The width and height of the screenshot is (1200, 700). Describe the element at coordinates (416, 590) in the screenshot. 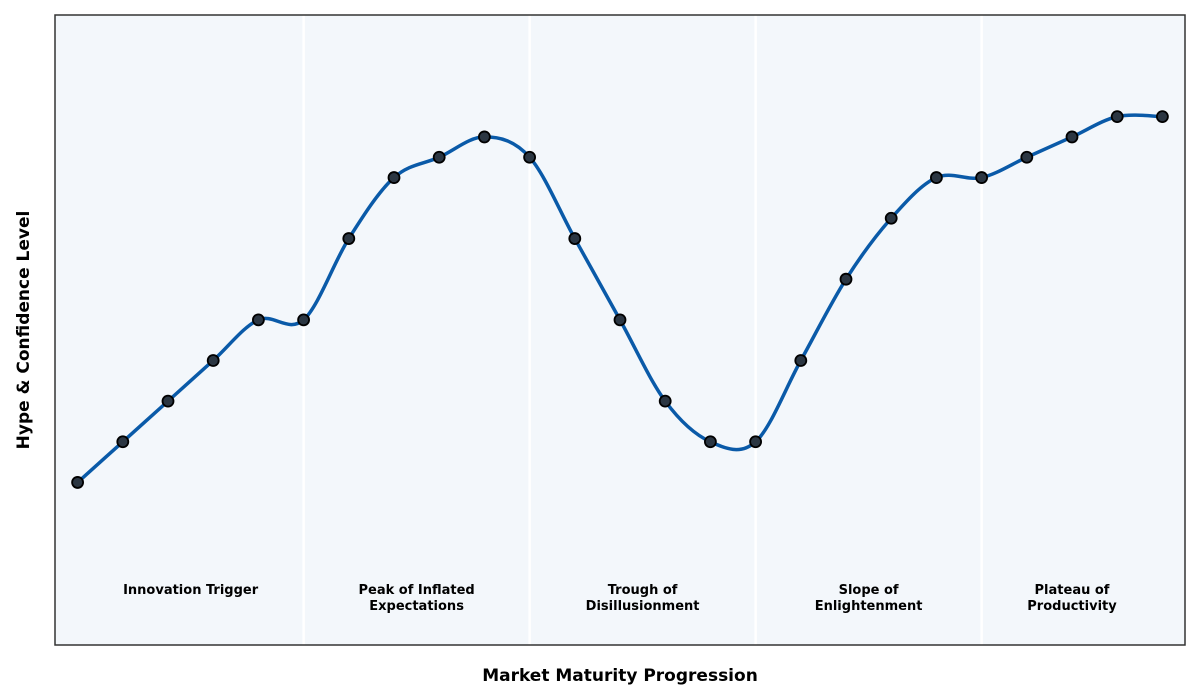

I see `phase-label-line: Peak of Inflated` at that location.